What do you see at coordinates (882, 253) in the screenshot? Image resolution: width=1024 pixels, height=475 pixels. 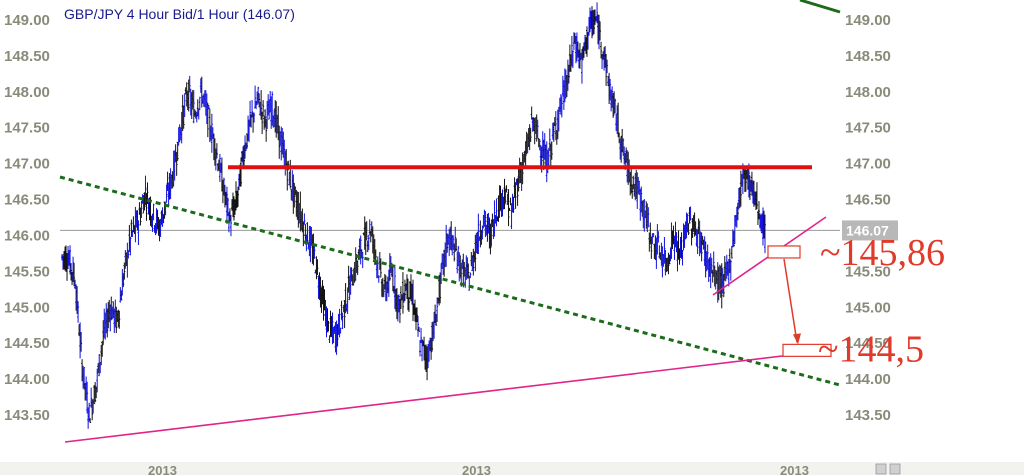 I see `callout-text-1: ~145,86` at bounding box center [882, 253].